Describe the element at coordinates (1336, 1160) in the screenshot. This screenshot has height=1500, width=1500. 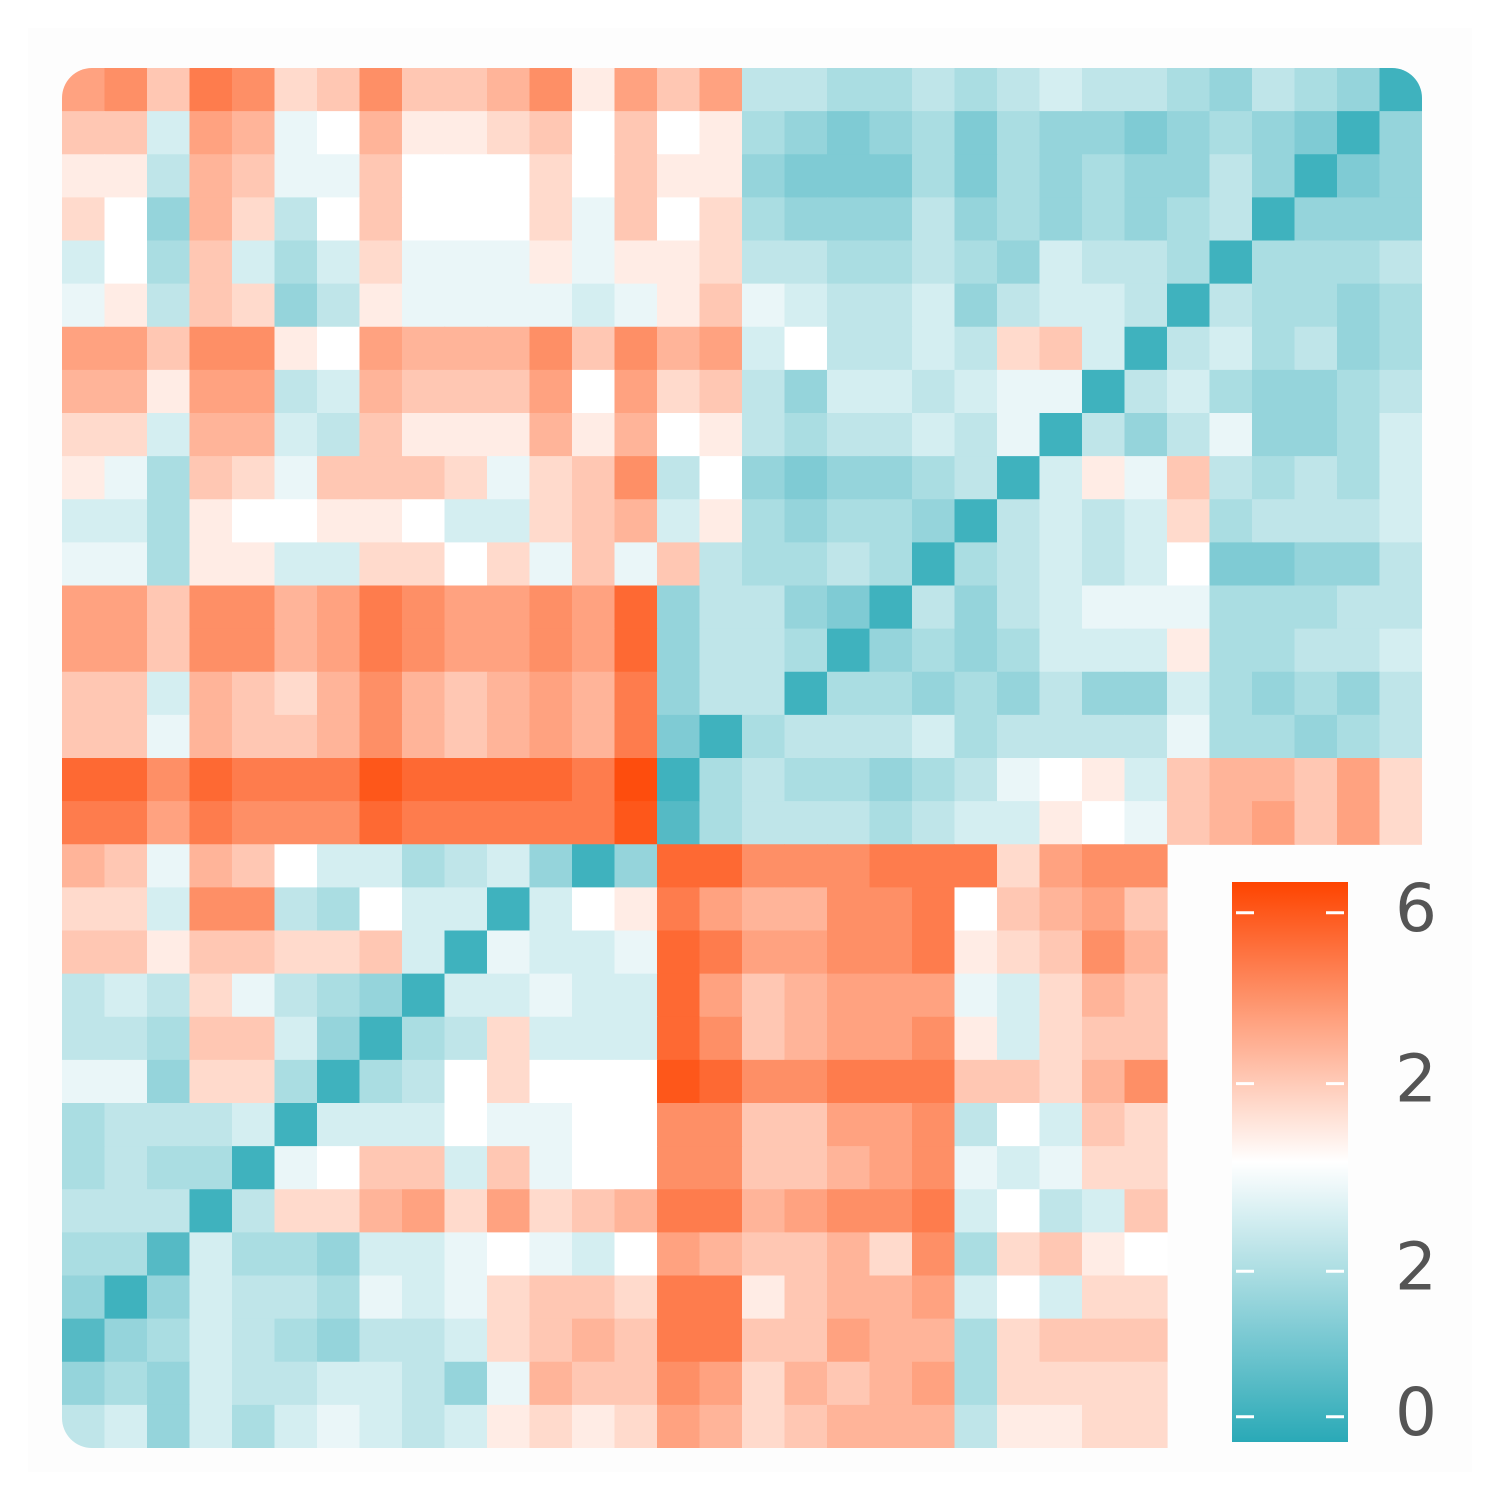
I see `colorbar-ticks: 0 2 2 6` at that location.